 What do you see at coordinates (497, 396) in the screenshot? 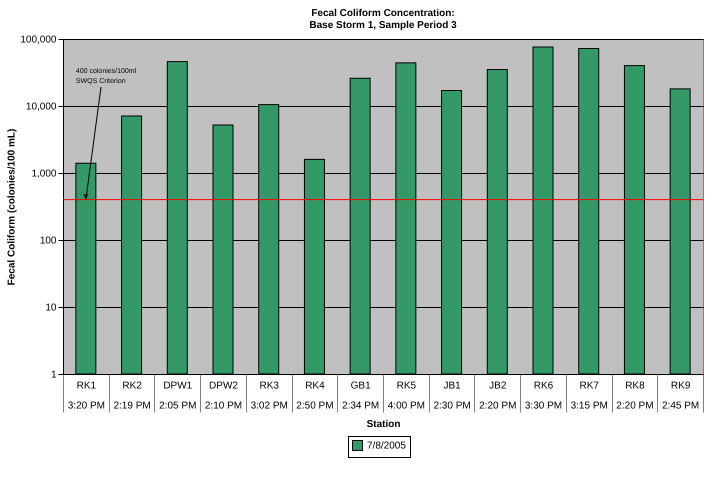
I see `x-tick-label: JB2 2:20 PM` at bounding box center [497, 396].